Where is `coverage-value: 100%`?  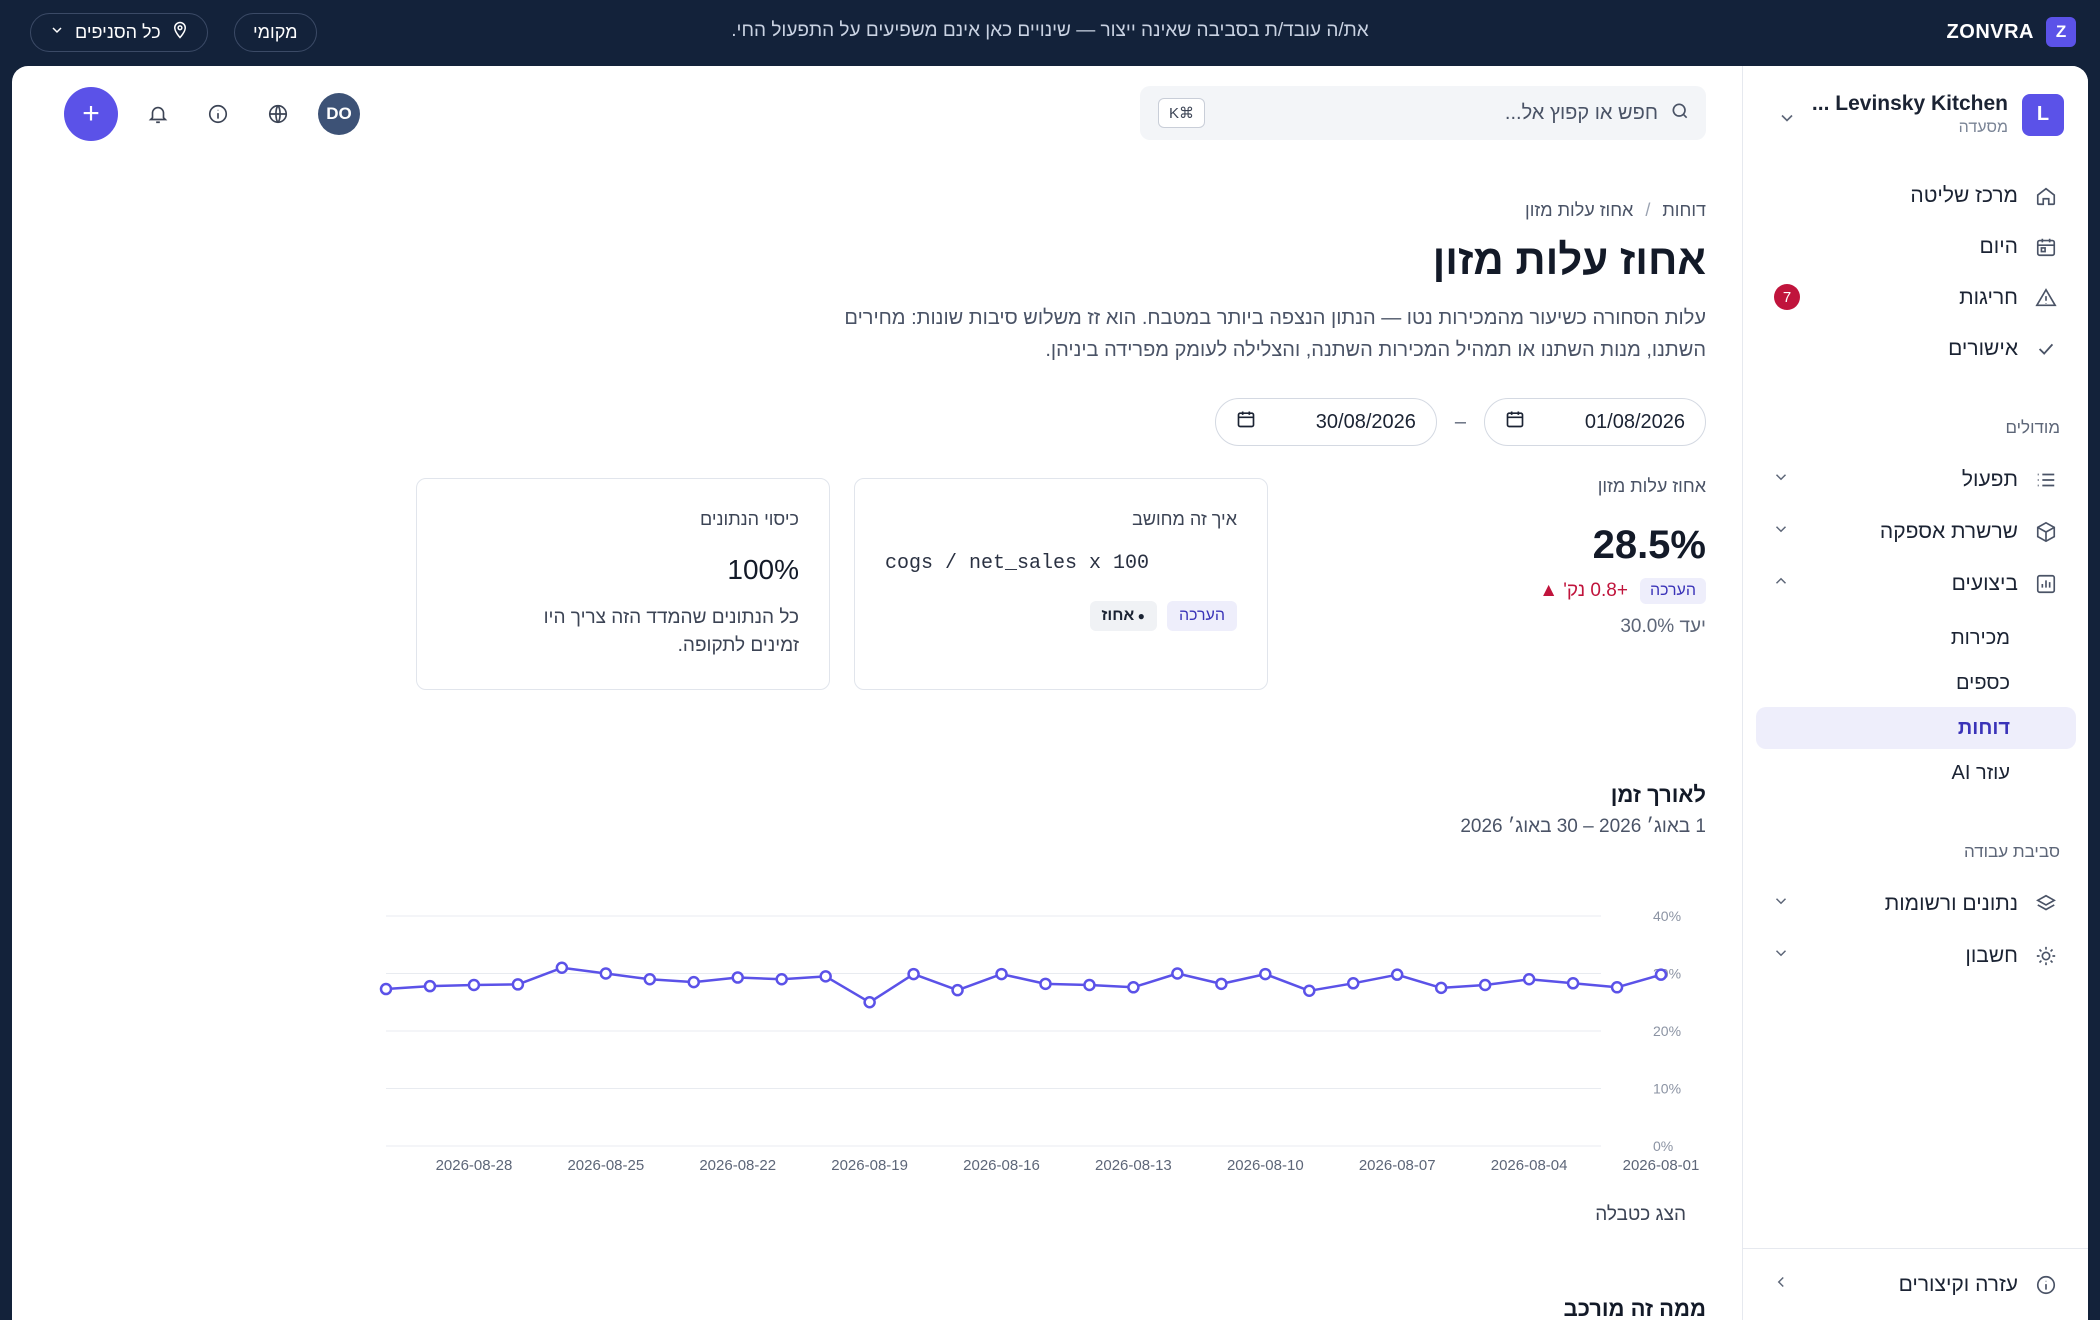
coverage-value: 100% is located at coordinates (763, 569).